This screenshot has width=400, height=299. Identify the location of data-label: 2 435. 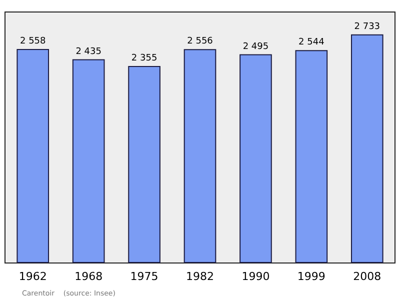
(89, 51).